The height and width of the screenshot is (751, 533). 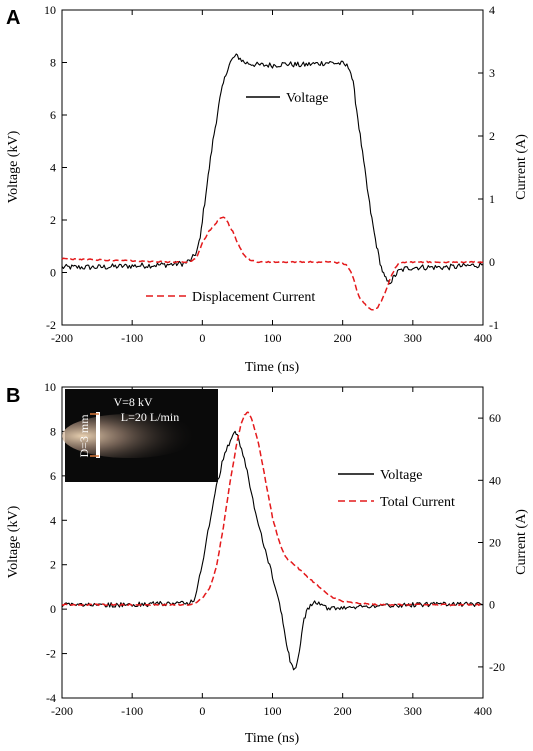 What do you see at coordinates (273, 711) in the screenshot?
I see `panel-b-xtick-label: 100` at bounding box center [273, 711].